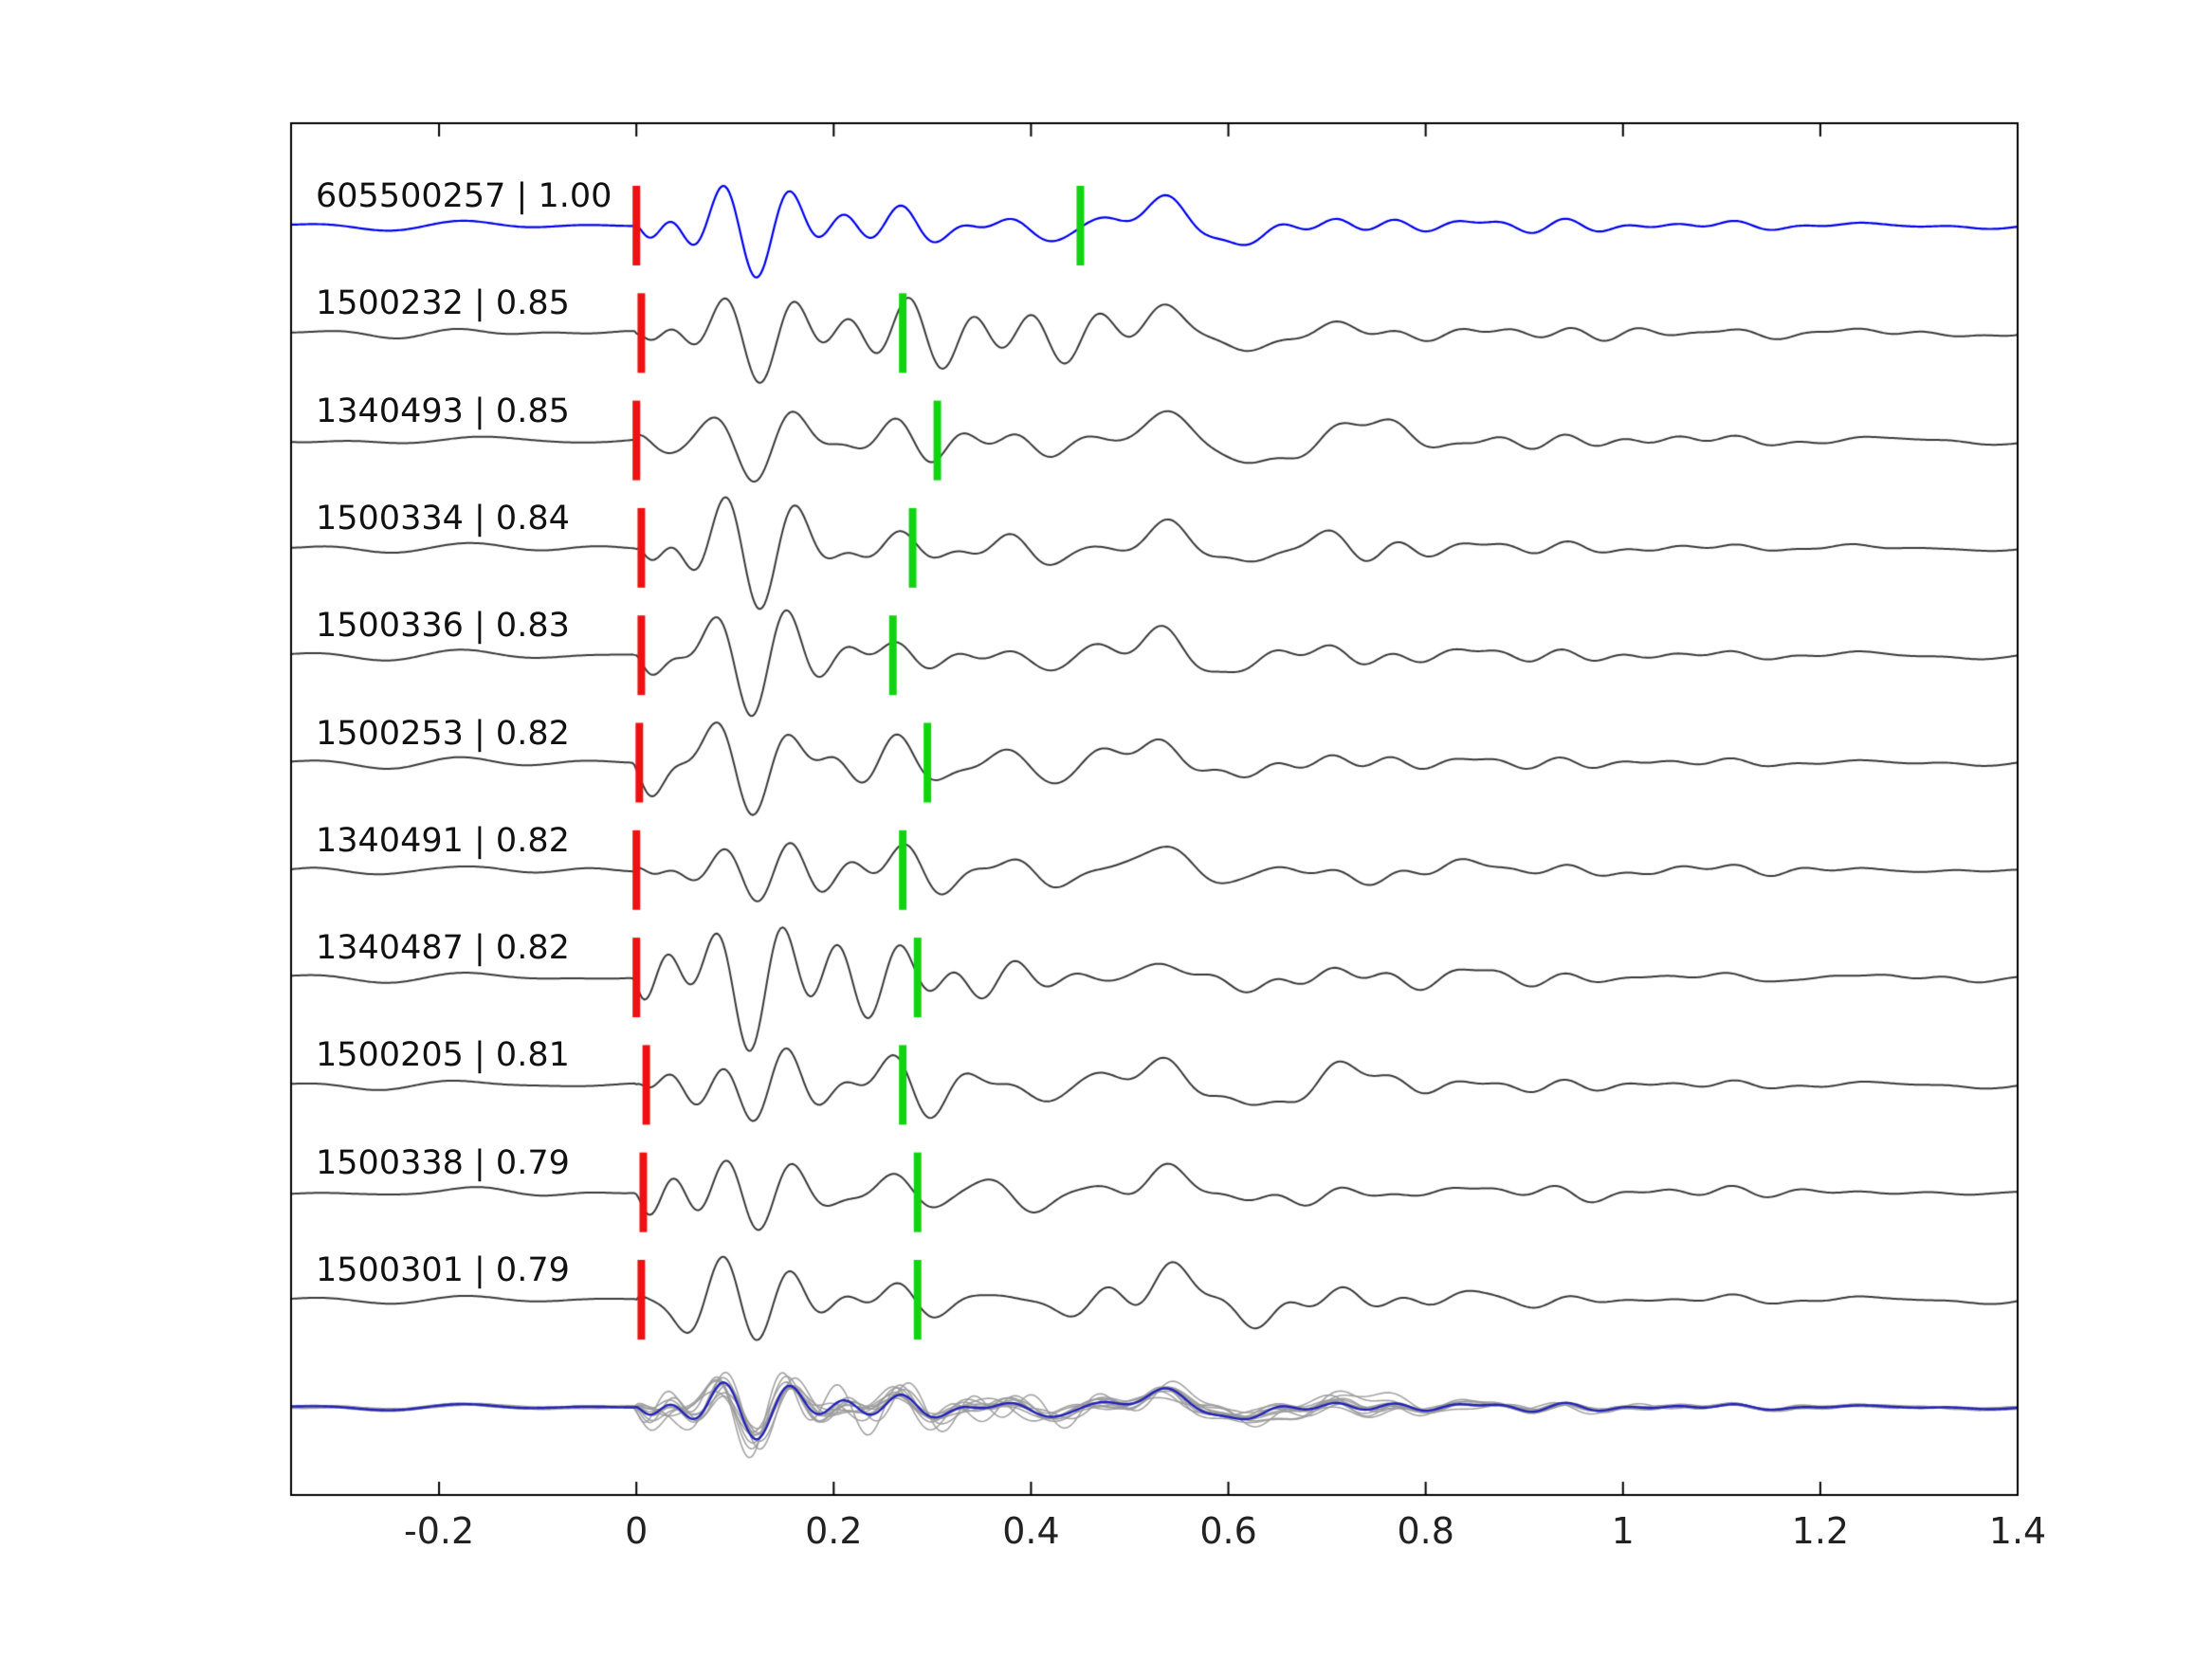  I want to click on trace-label: 1500205 | 0.81, so click(443, 1055).